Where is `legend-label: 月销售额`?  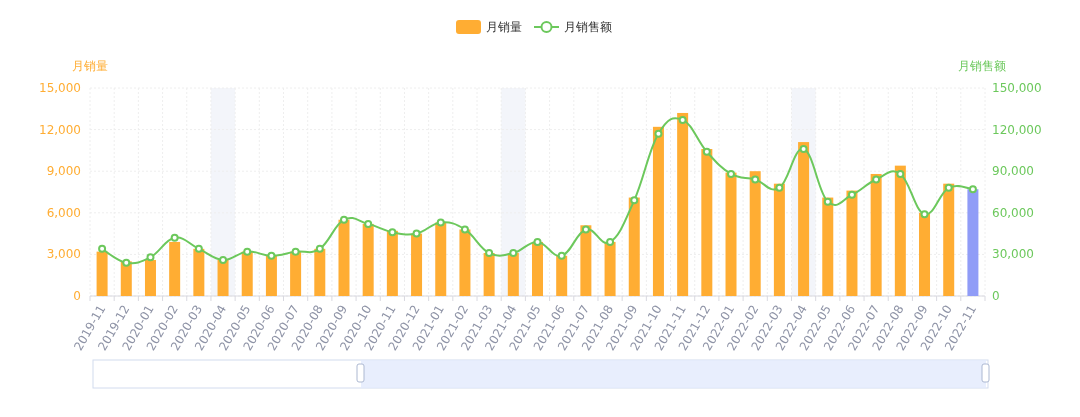
legend-label: 月销售额 is located at coordinates (588, 27).